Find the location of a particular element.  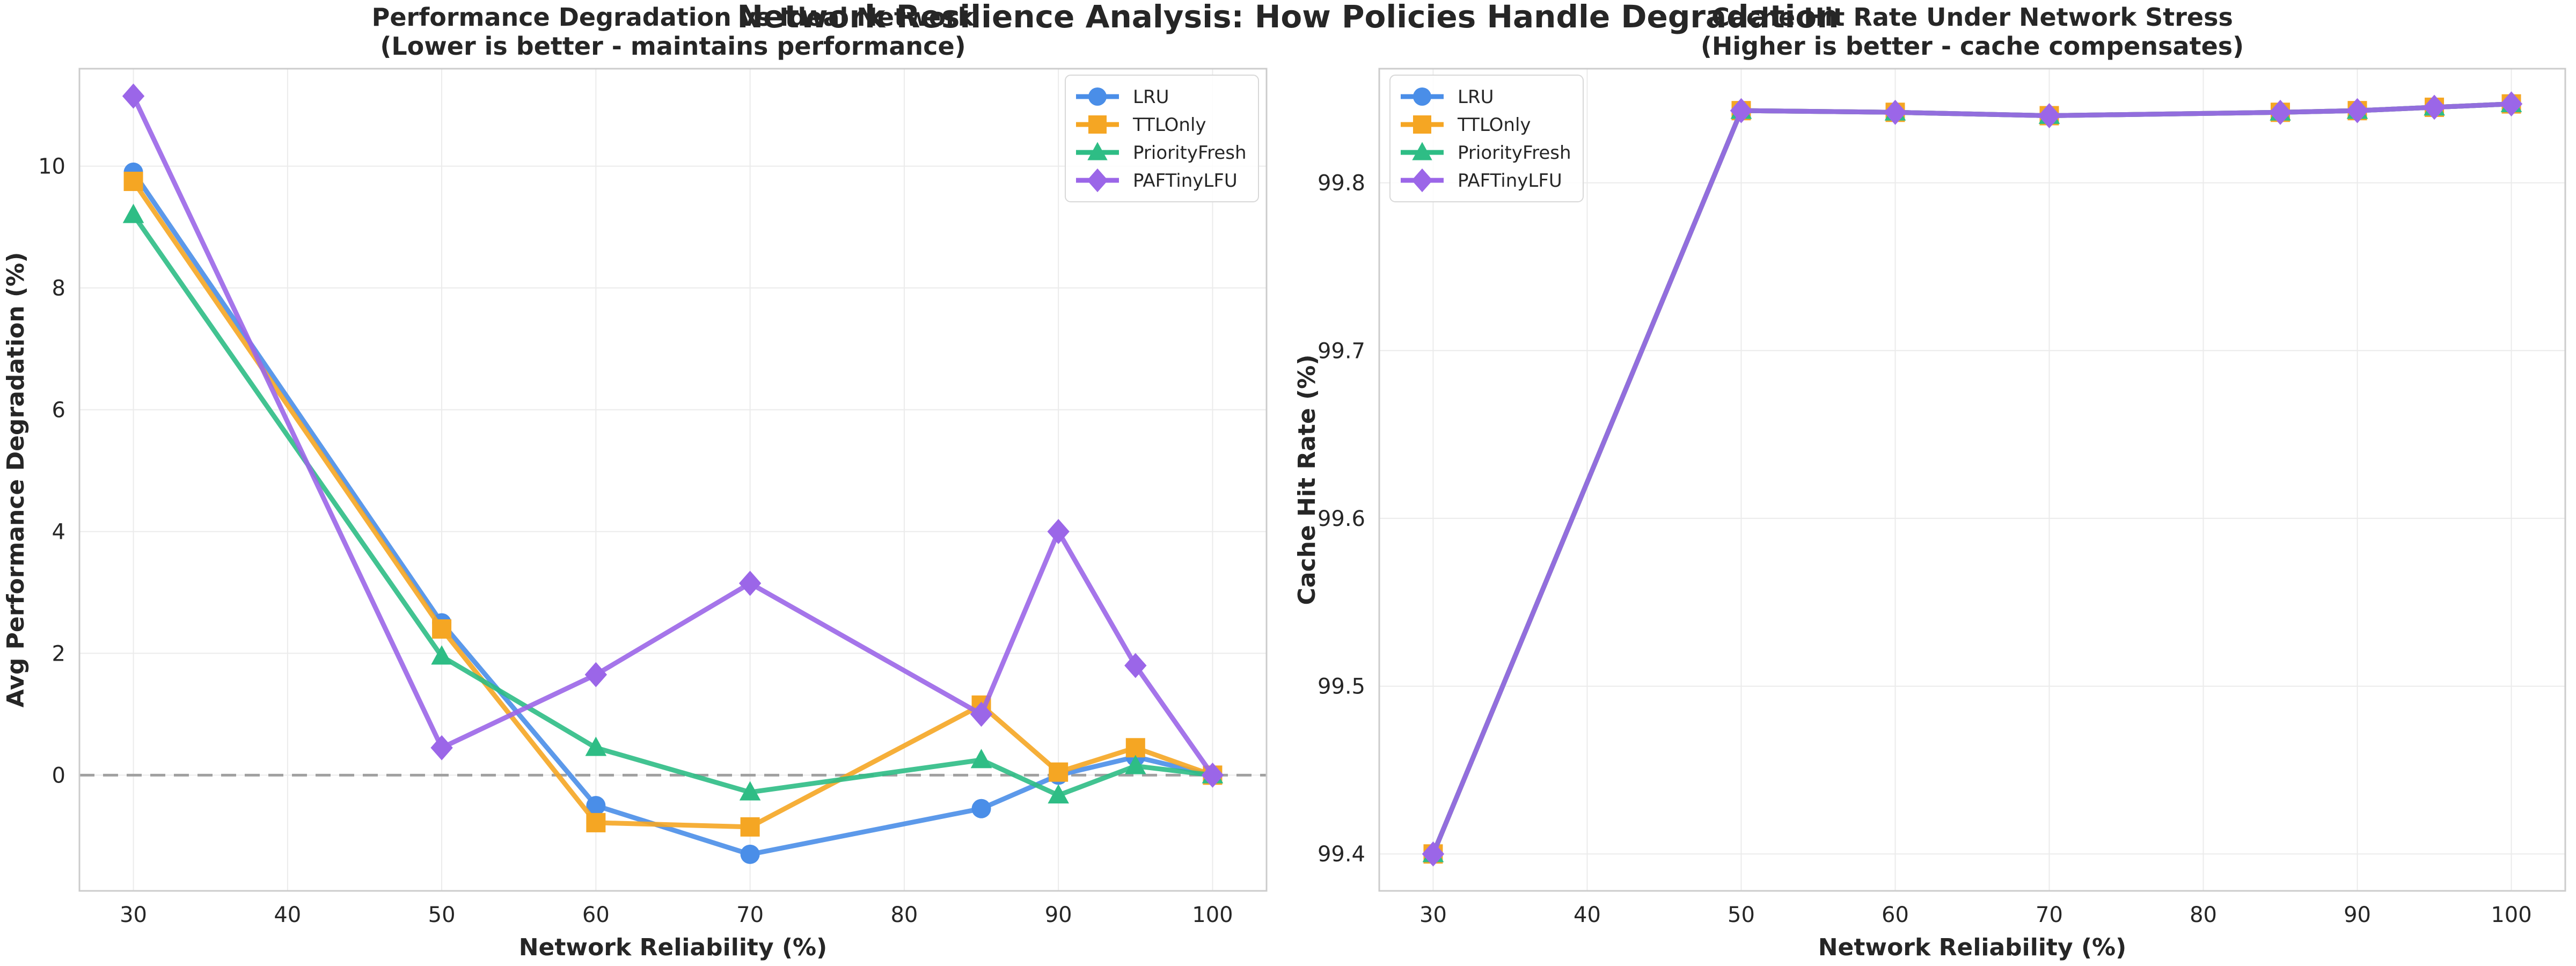

legend-marker-lru is located at coordinates (1422, 96).